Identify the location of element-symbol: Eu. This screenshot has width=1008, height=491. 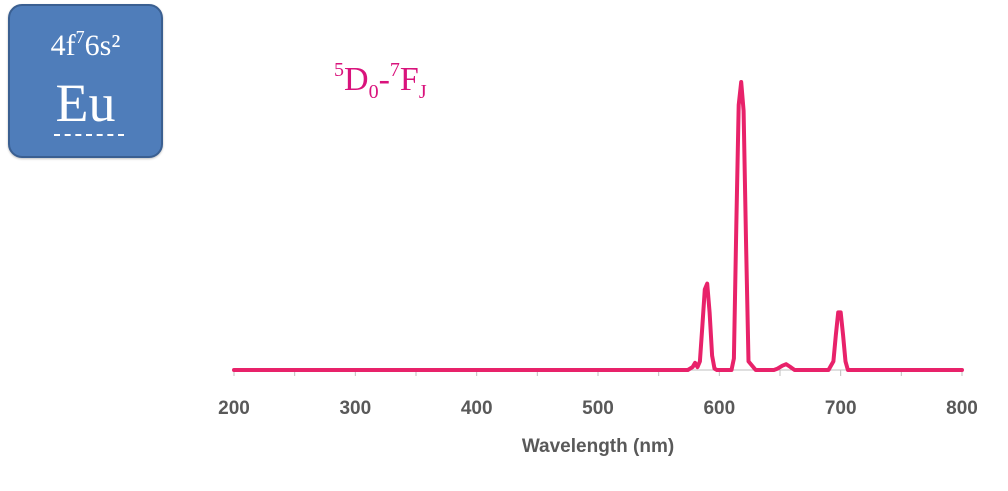
(85, 103).